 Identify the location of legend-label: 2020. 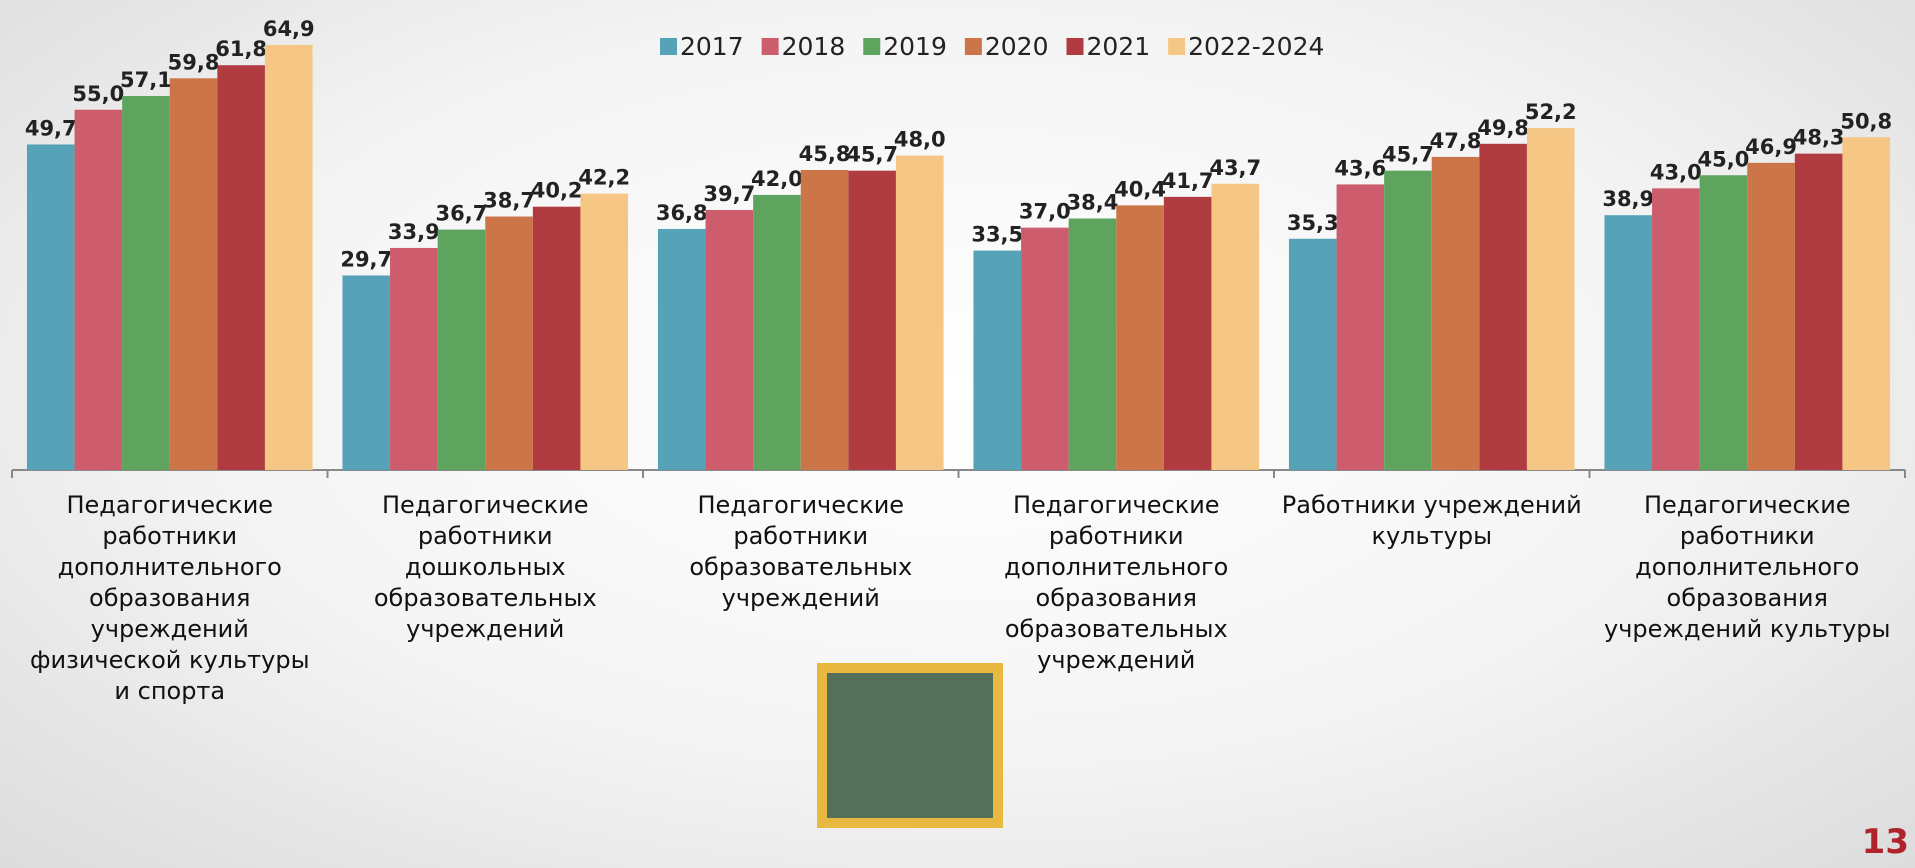
(1017, 46).